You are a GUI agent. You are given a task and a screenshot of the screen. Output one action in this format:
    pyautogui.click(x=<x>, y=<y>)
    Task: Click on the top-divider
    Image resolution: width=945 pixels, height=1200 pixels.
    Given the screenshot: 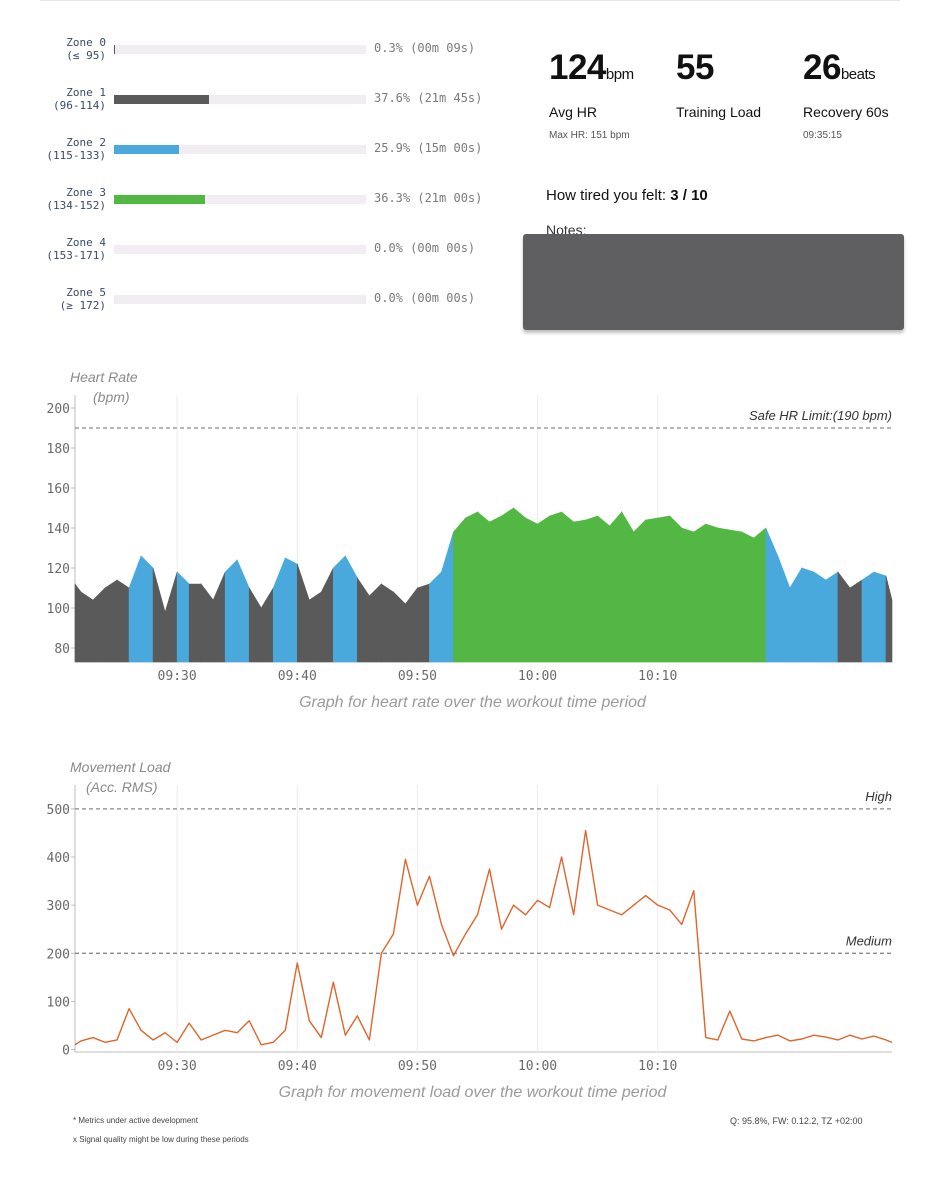 What is the action you would take?
    pyautogui.click(x=470, y=0)
    